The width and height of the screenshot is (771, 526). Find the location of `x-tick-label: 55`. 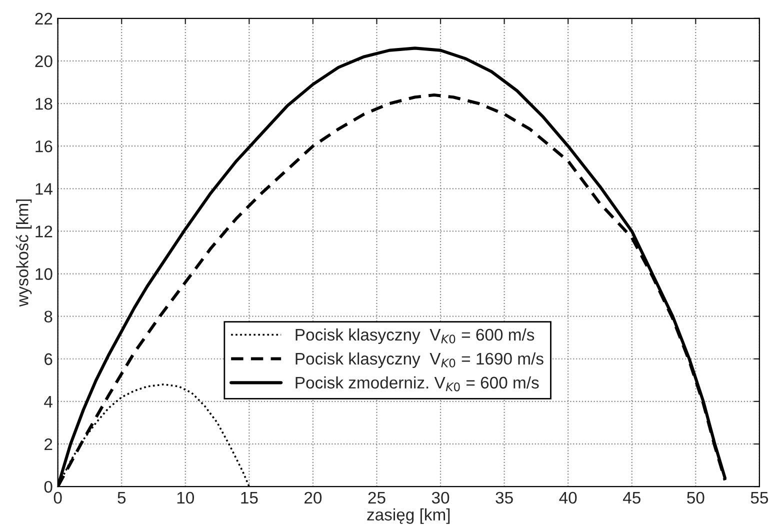

x-tick-label: 55 is located at coordinates (759, 498).